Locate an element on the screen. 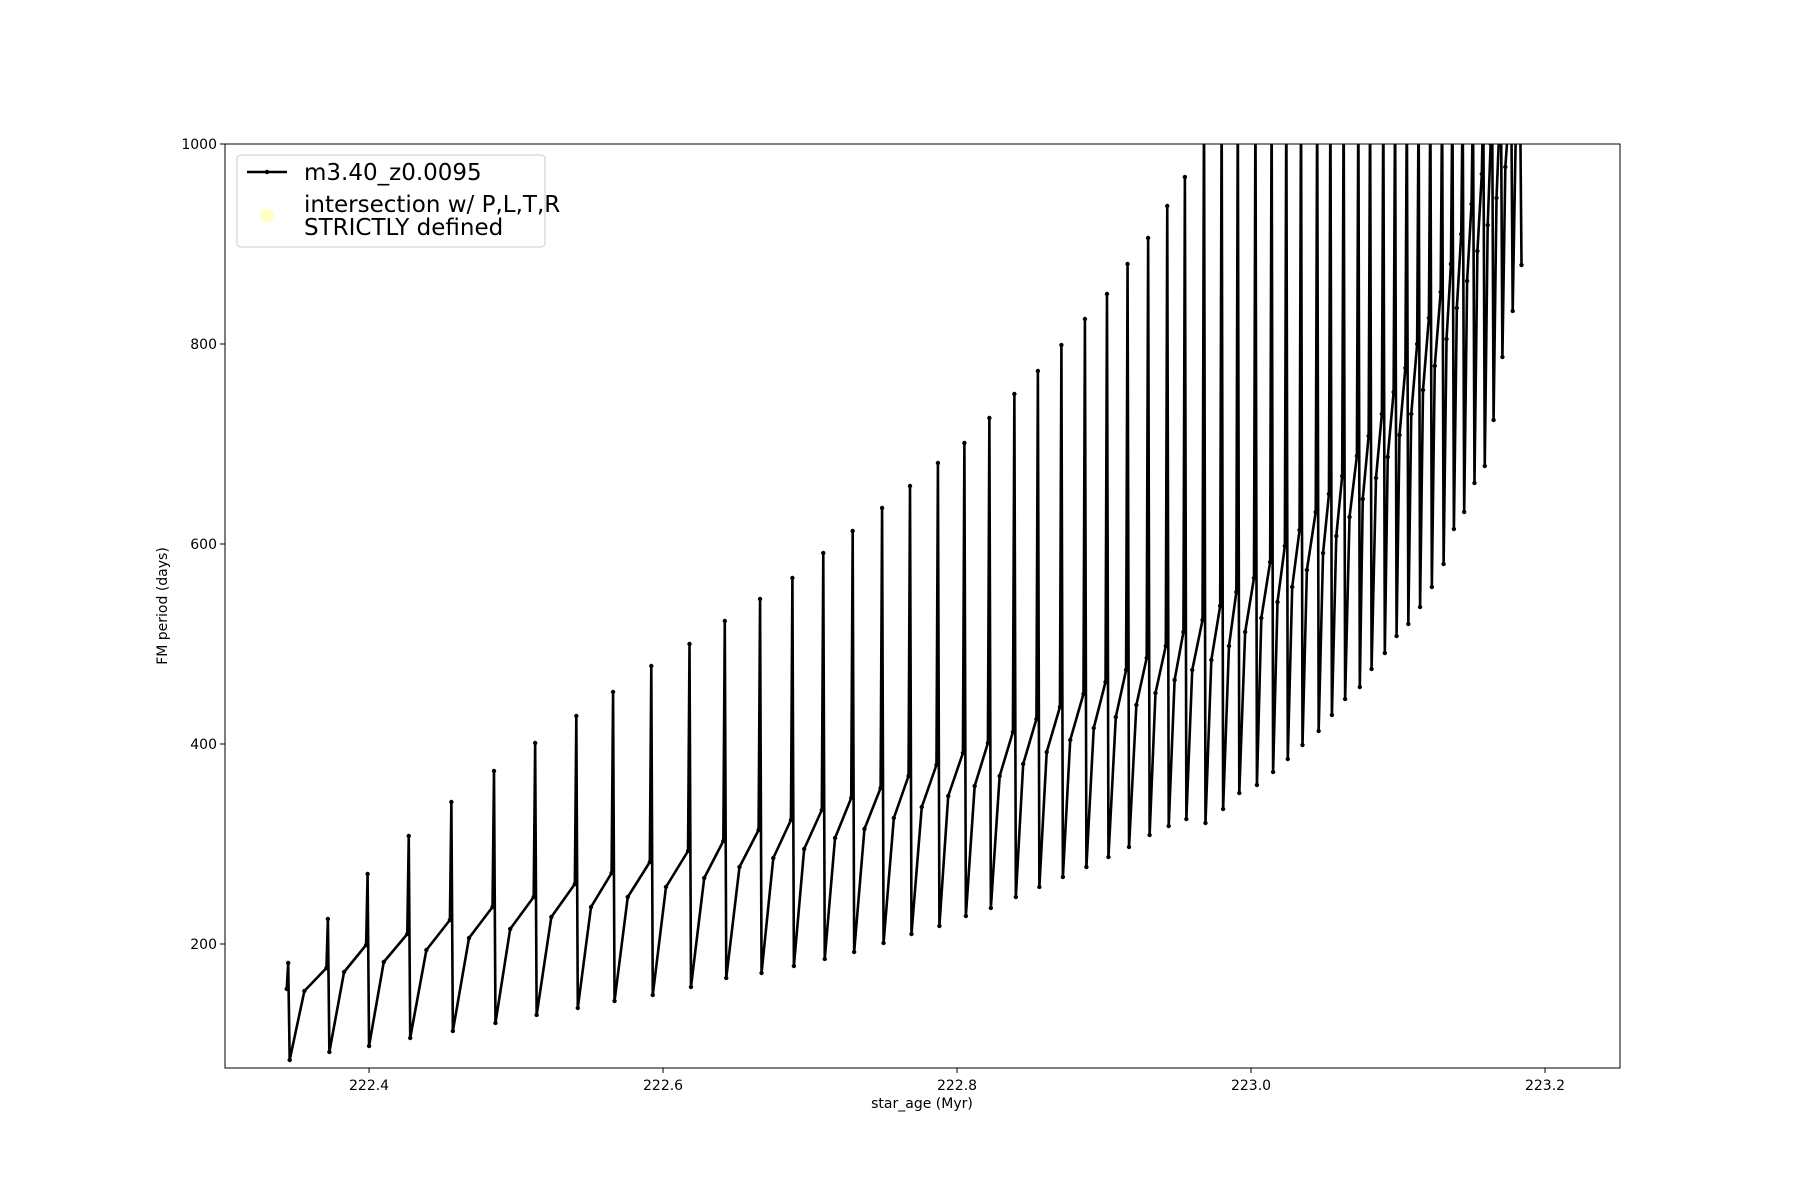 Image resolution: width=1800 pixels, height=1200 pixels. x-tick-label: 223.2 is located at coordinates (1545, 1086).